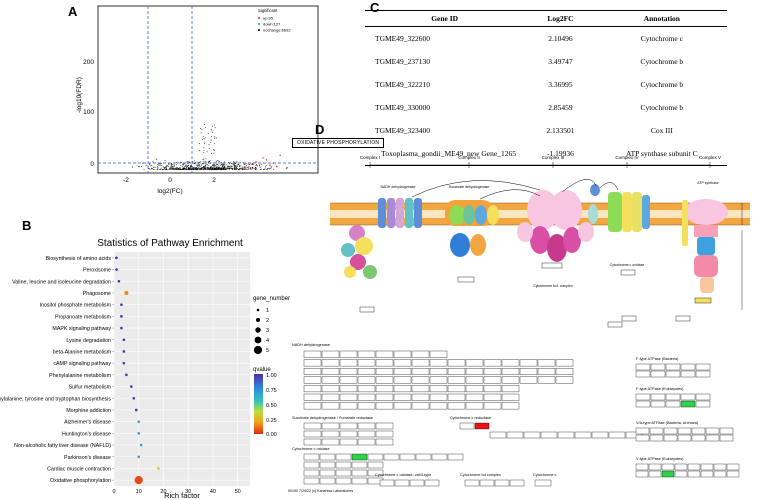 Image resolution: width=783 pixels, height=500 pixels. I want to click on pathway-label: Cardiac muscle contraction, so click(79, 469).